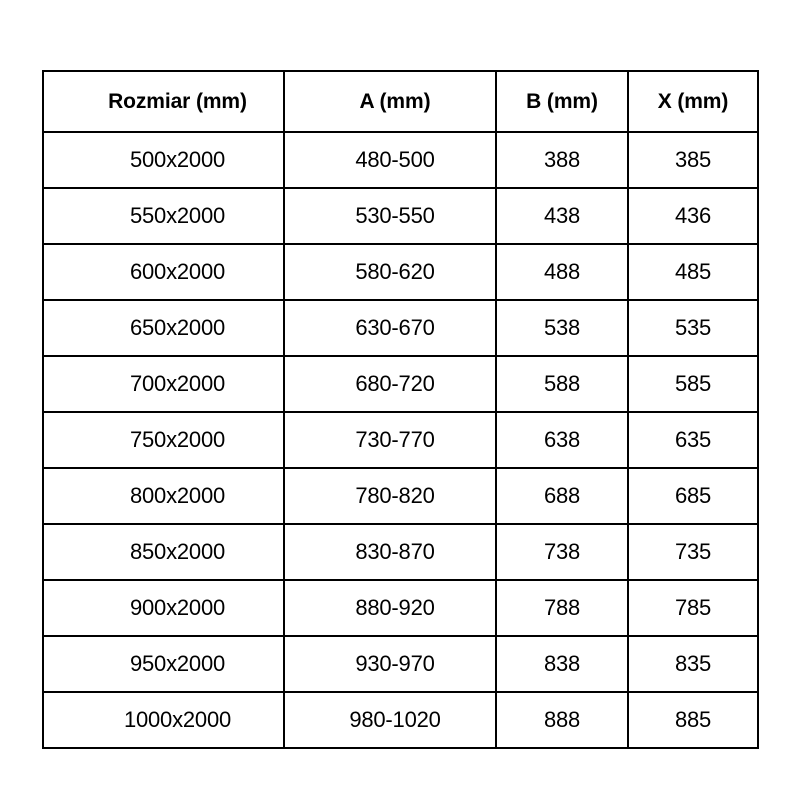 Image resolution: width=800 pixels, height=800 pixels. I want to click on table-cell-b: 738, so click(562, 552).